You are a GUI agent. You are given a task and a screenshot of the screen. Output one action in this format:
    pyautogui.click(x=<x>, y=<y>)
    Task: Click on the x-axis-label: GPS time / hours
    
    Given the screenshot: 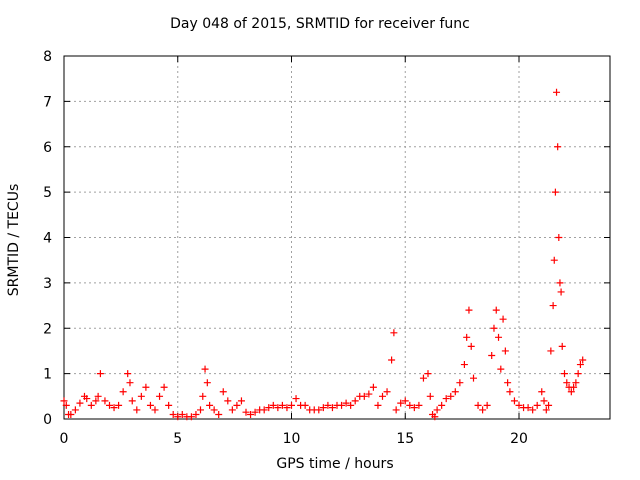 What is the action you would take?
    pyautogui.click(x=335, y=464)
    